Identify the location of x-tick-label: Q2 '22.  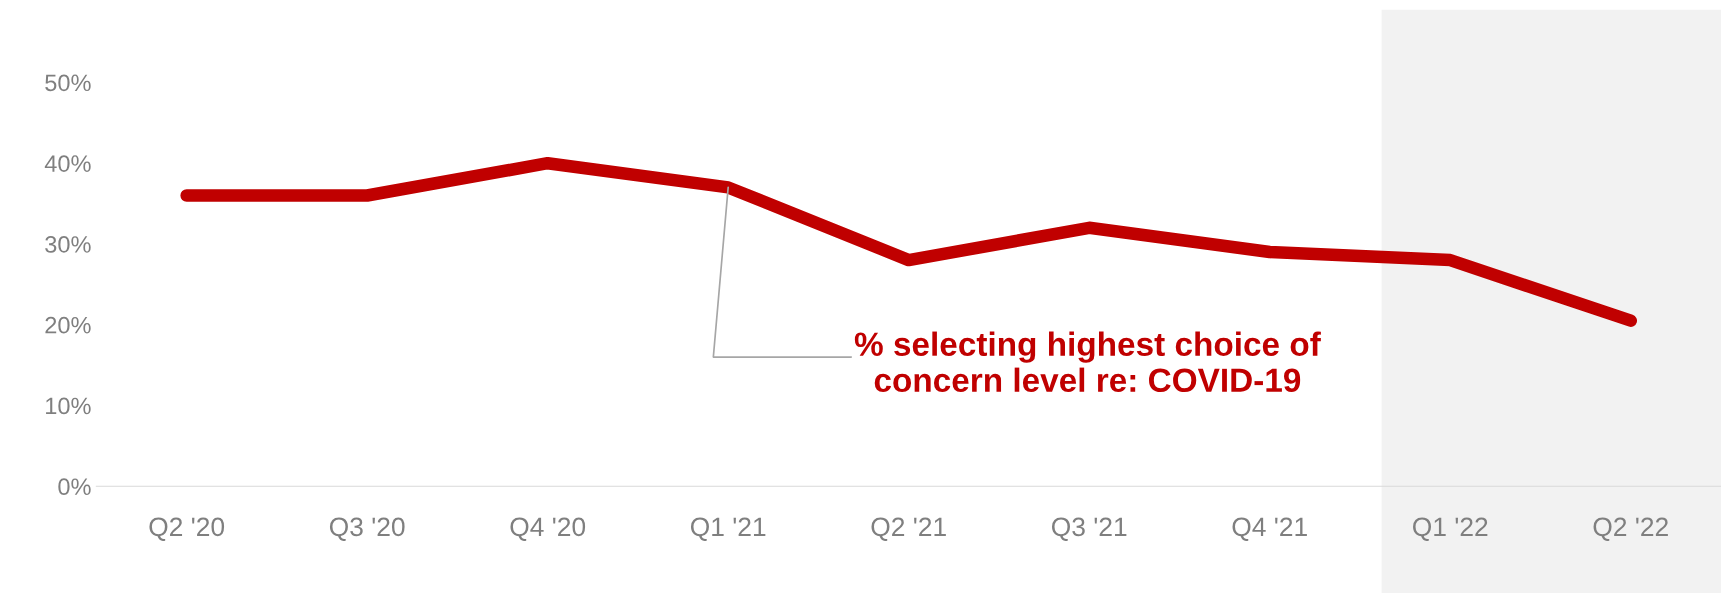
(1630, 529).